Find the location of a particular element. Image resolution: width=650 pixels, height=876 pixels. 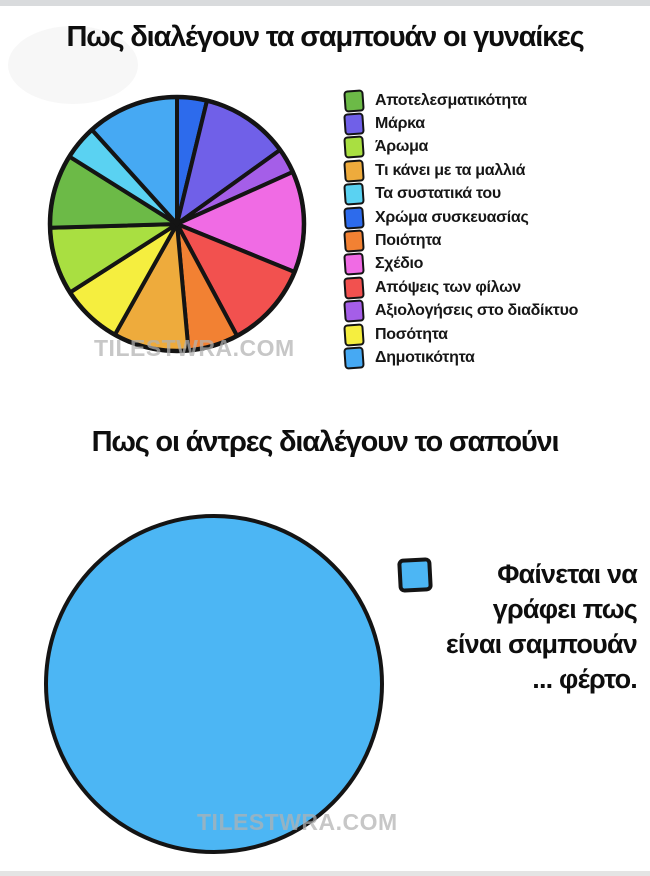

men-legend-label-line: ... φέρτο. is located at coordinates (585, 679).